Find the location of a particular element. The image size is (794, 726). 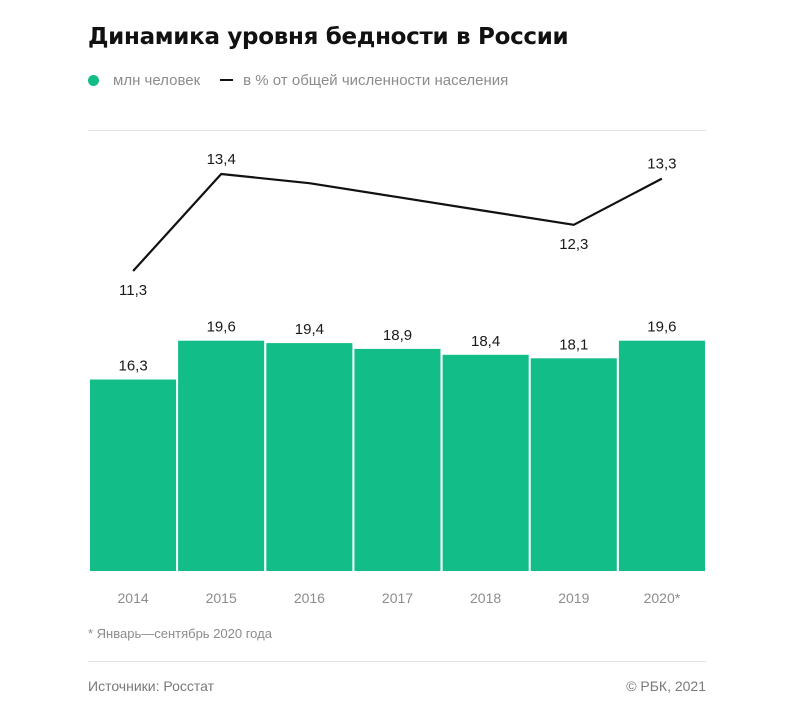

footnote: * Январь—сентябрь 2020 года is located at coordinates (180, 633).